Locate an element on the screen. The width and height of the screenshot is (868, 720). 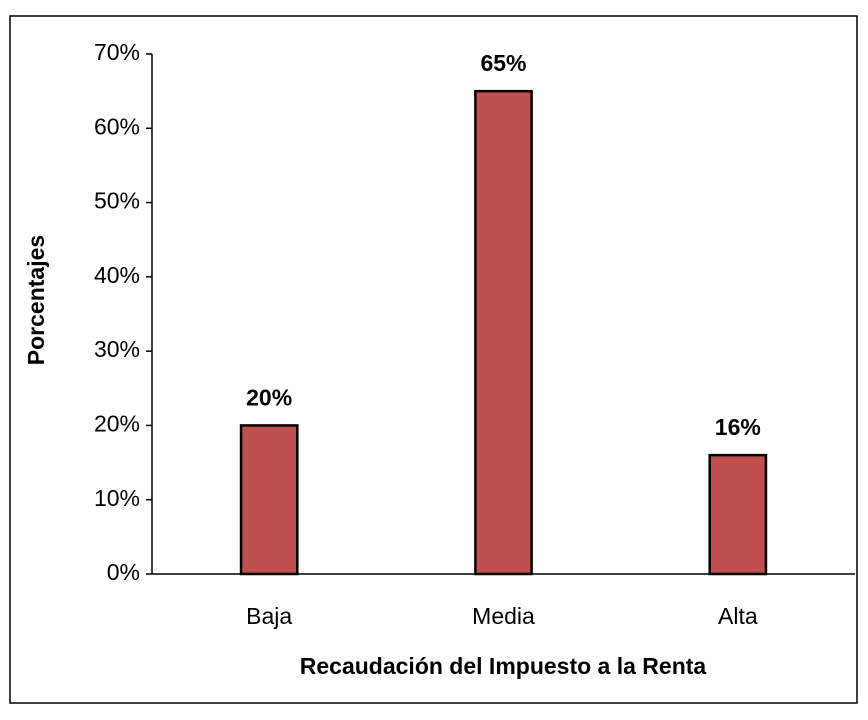
y-tick-label: 60% is located at coordinates (117, 126).